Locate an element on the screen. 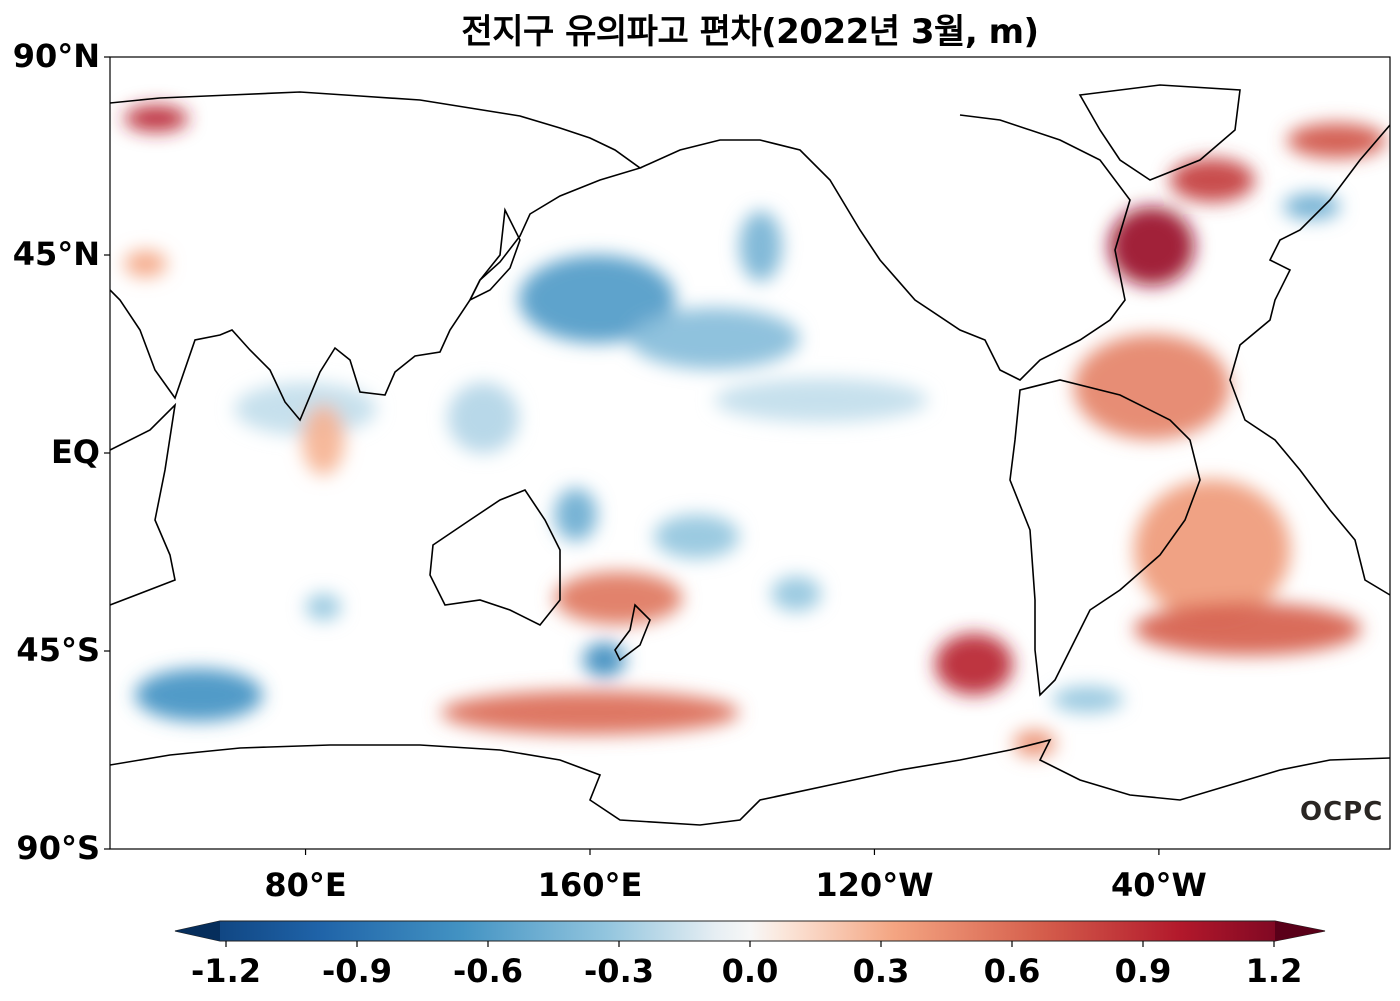  coastline-south-america is located at coordinates (1105, 538).